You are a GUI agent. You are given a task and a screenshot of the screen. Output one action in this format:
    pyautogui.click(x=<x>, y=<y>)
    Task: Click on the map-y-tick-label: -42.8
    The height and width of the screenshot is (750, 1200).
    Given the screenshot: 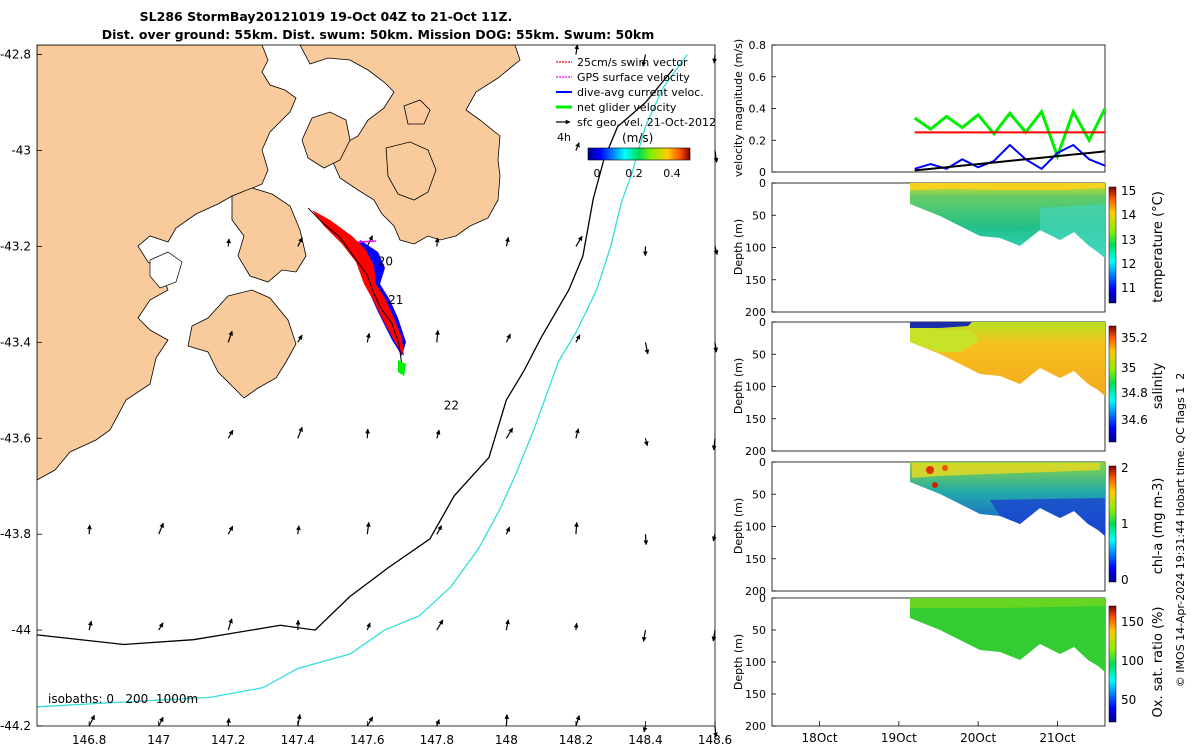 What is the action you would take?
    pyautogui.click(x=15, y=55)
    